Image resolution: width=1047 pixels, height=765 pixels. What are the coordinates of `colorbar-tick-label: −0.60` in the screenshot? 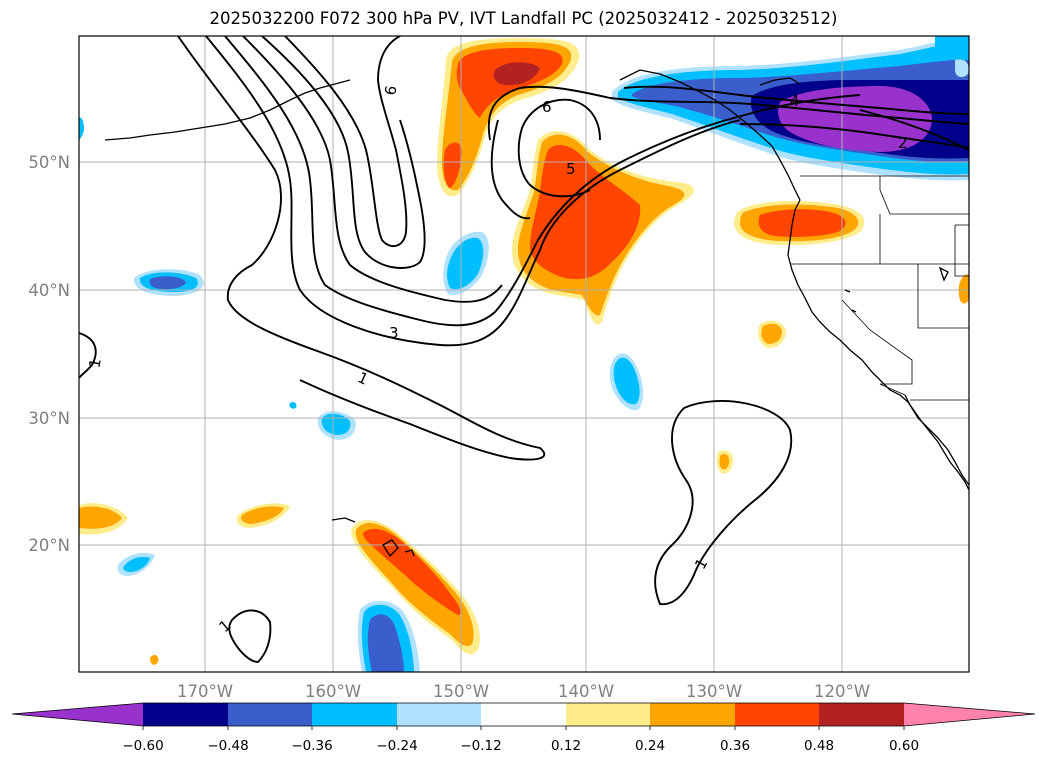 It's located at (142, 746).